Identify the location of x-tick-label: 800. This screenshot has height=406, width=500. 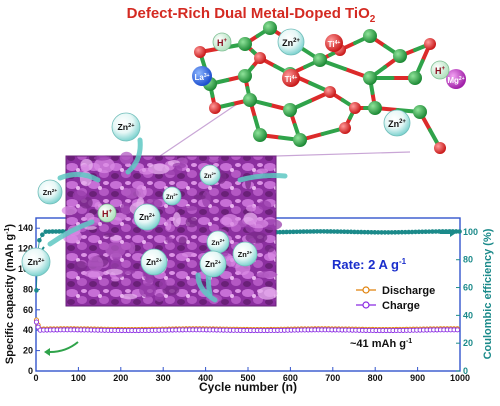
(375, 378).